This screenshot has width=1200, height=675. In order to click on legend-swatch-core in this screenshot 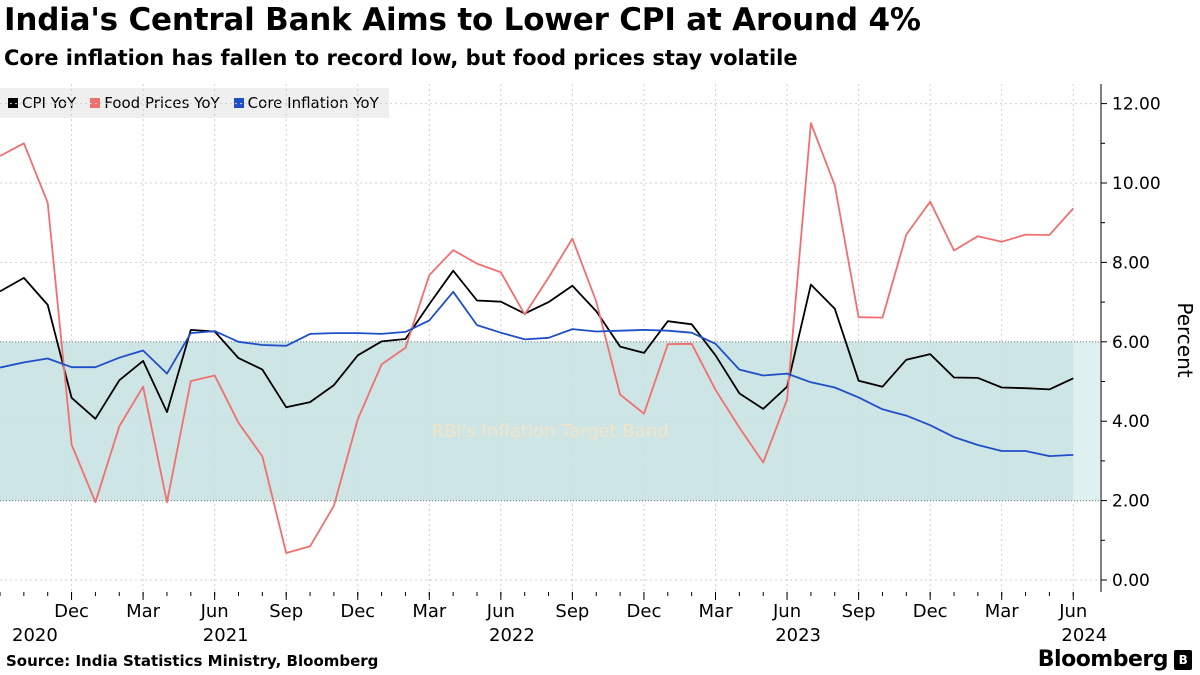, I will do `click(238, 103)`.